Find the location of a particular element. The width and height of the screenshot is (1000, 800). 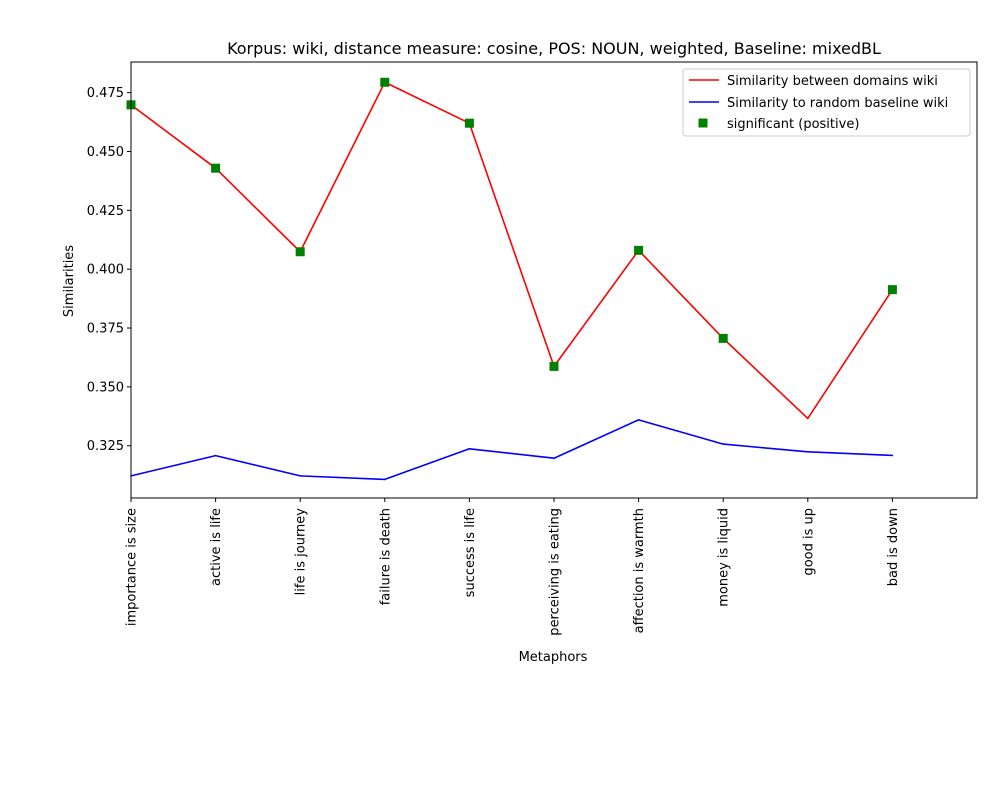

marker-significant-positive-success-is-life is located at coordinates (469, 123).